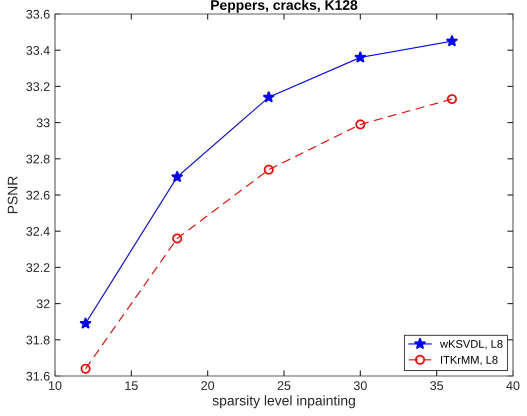 The width and height of the screenshot is (527, 416). What do you see at coordinates (38, 340) in the screenshot?
I see `y-tick-label: 31.8` at bounding box center [38, 340].